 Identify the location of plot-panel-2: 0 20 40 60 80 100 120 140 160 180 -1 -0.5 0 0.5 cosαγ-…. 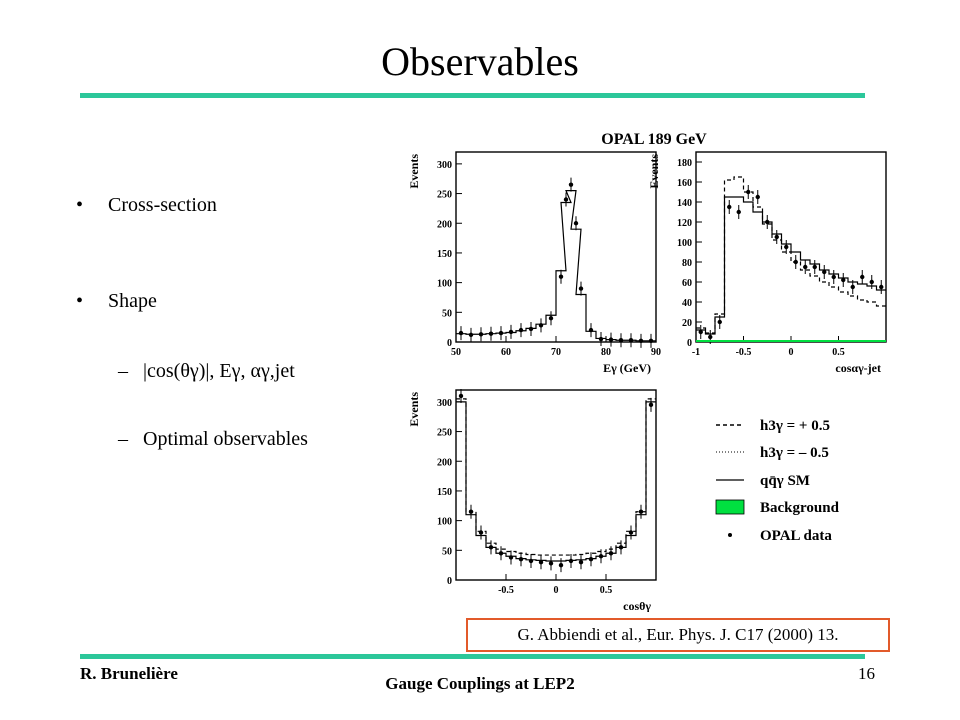
(767, 263).